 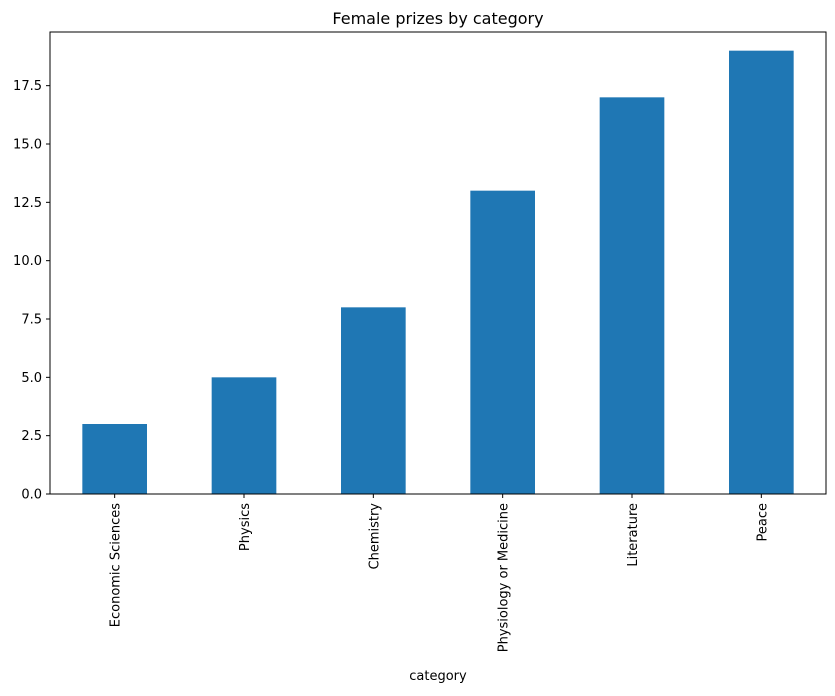 I want to click on bar-physiology-or-medicine, so click(x=502, y=342).